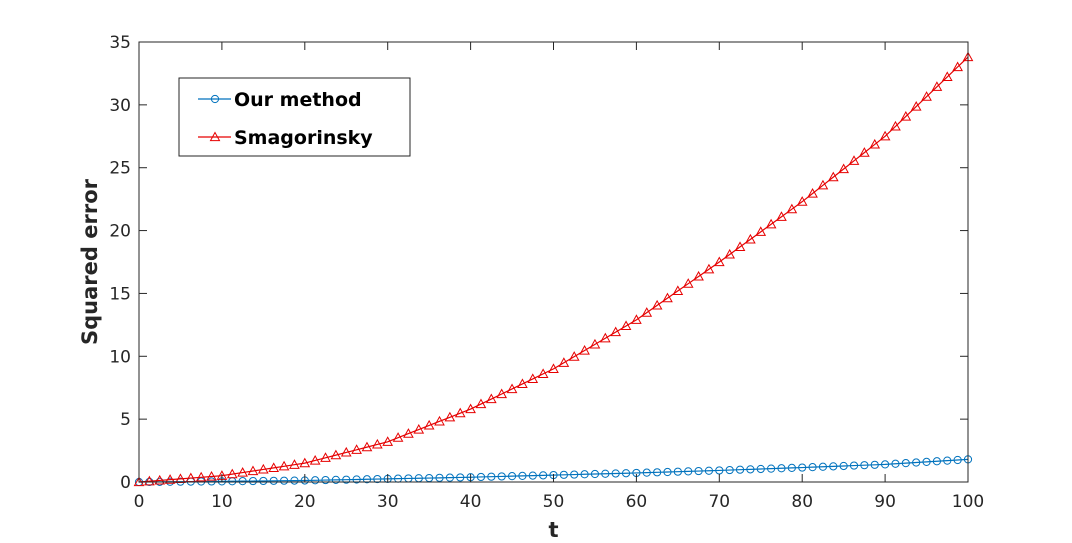 Image resolution: width=1072 pixels, height=543 pixels. I want to click on legend-item: Smagorinsky, so click(285, 138).